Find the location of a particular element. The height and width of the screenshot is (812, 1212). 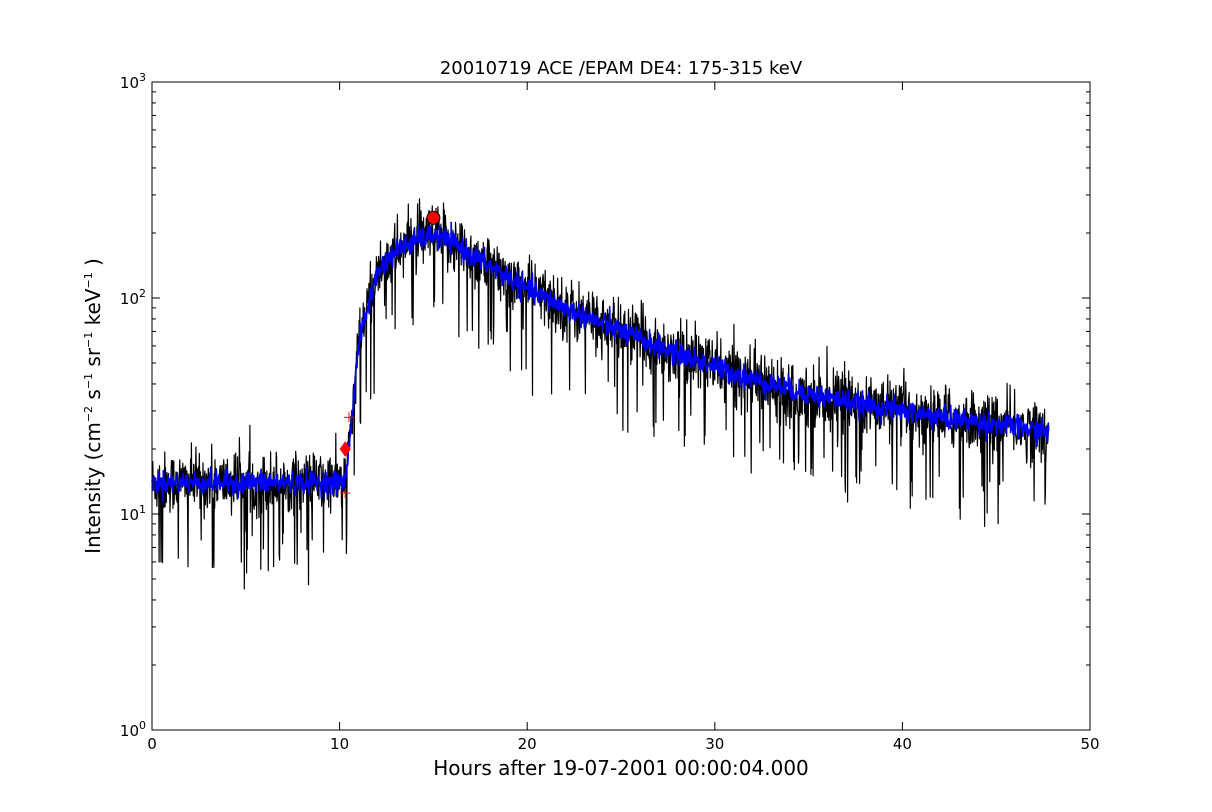

x-tick-label: 20 is located at coordinates (527, 744).